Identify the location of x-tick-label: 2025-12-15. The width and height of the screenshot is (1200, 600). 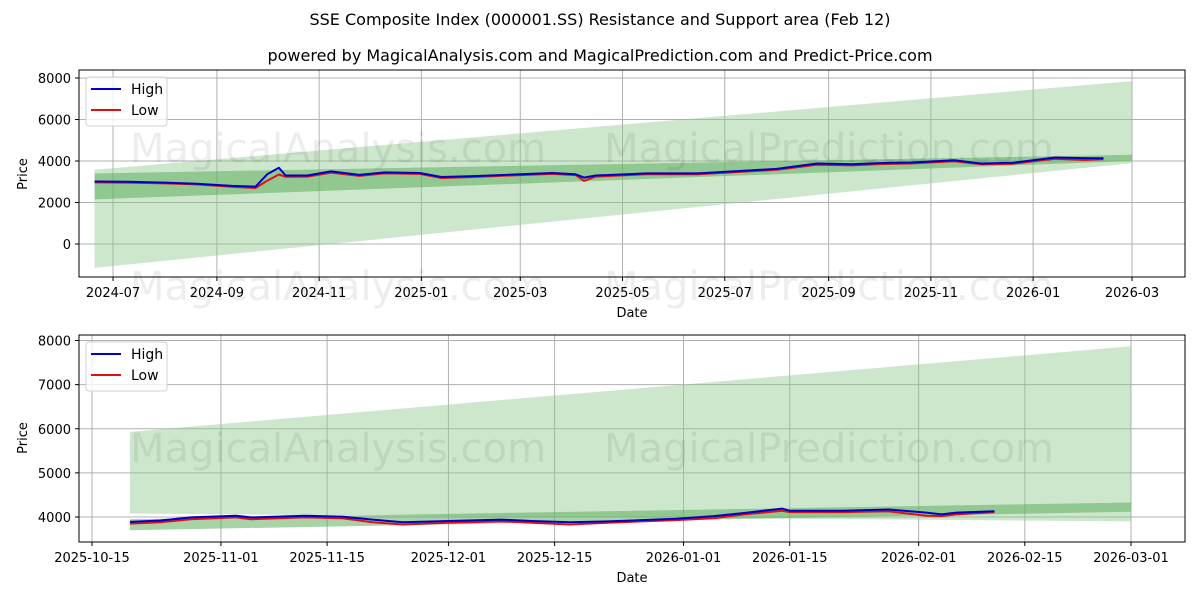
(555, 558).